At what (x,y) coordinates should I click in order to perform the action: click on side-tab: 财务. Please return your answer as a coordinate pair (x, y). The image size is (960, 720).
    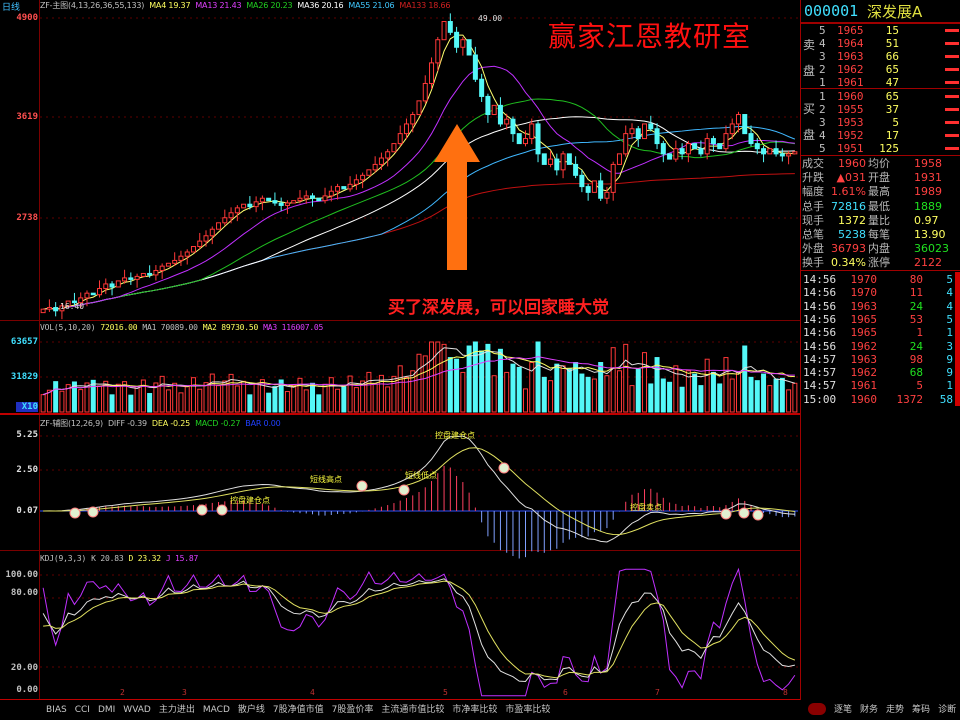
    Looking at the image, I should click on (869, 710).